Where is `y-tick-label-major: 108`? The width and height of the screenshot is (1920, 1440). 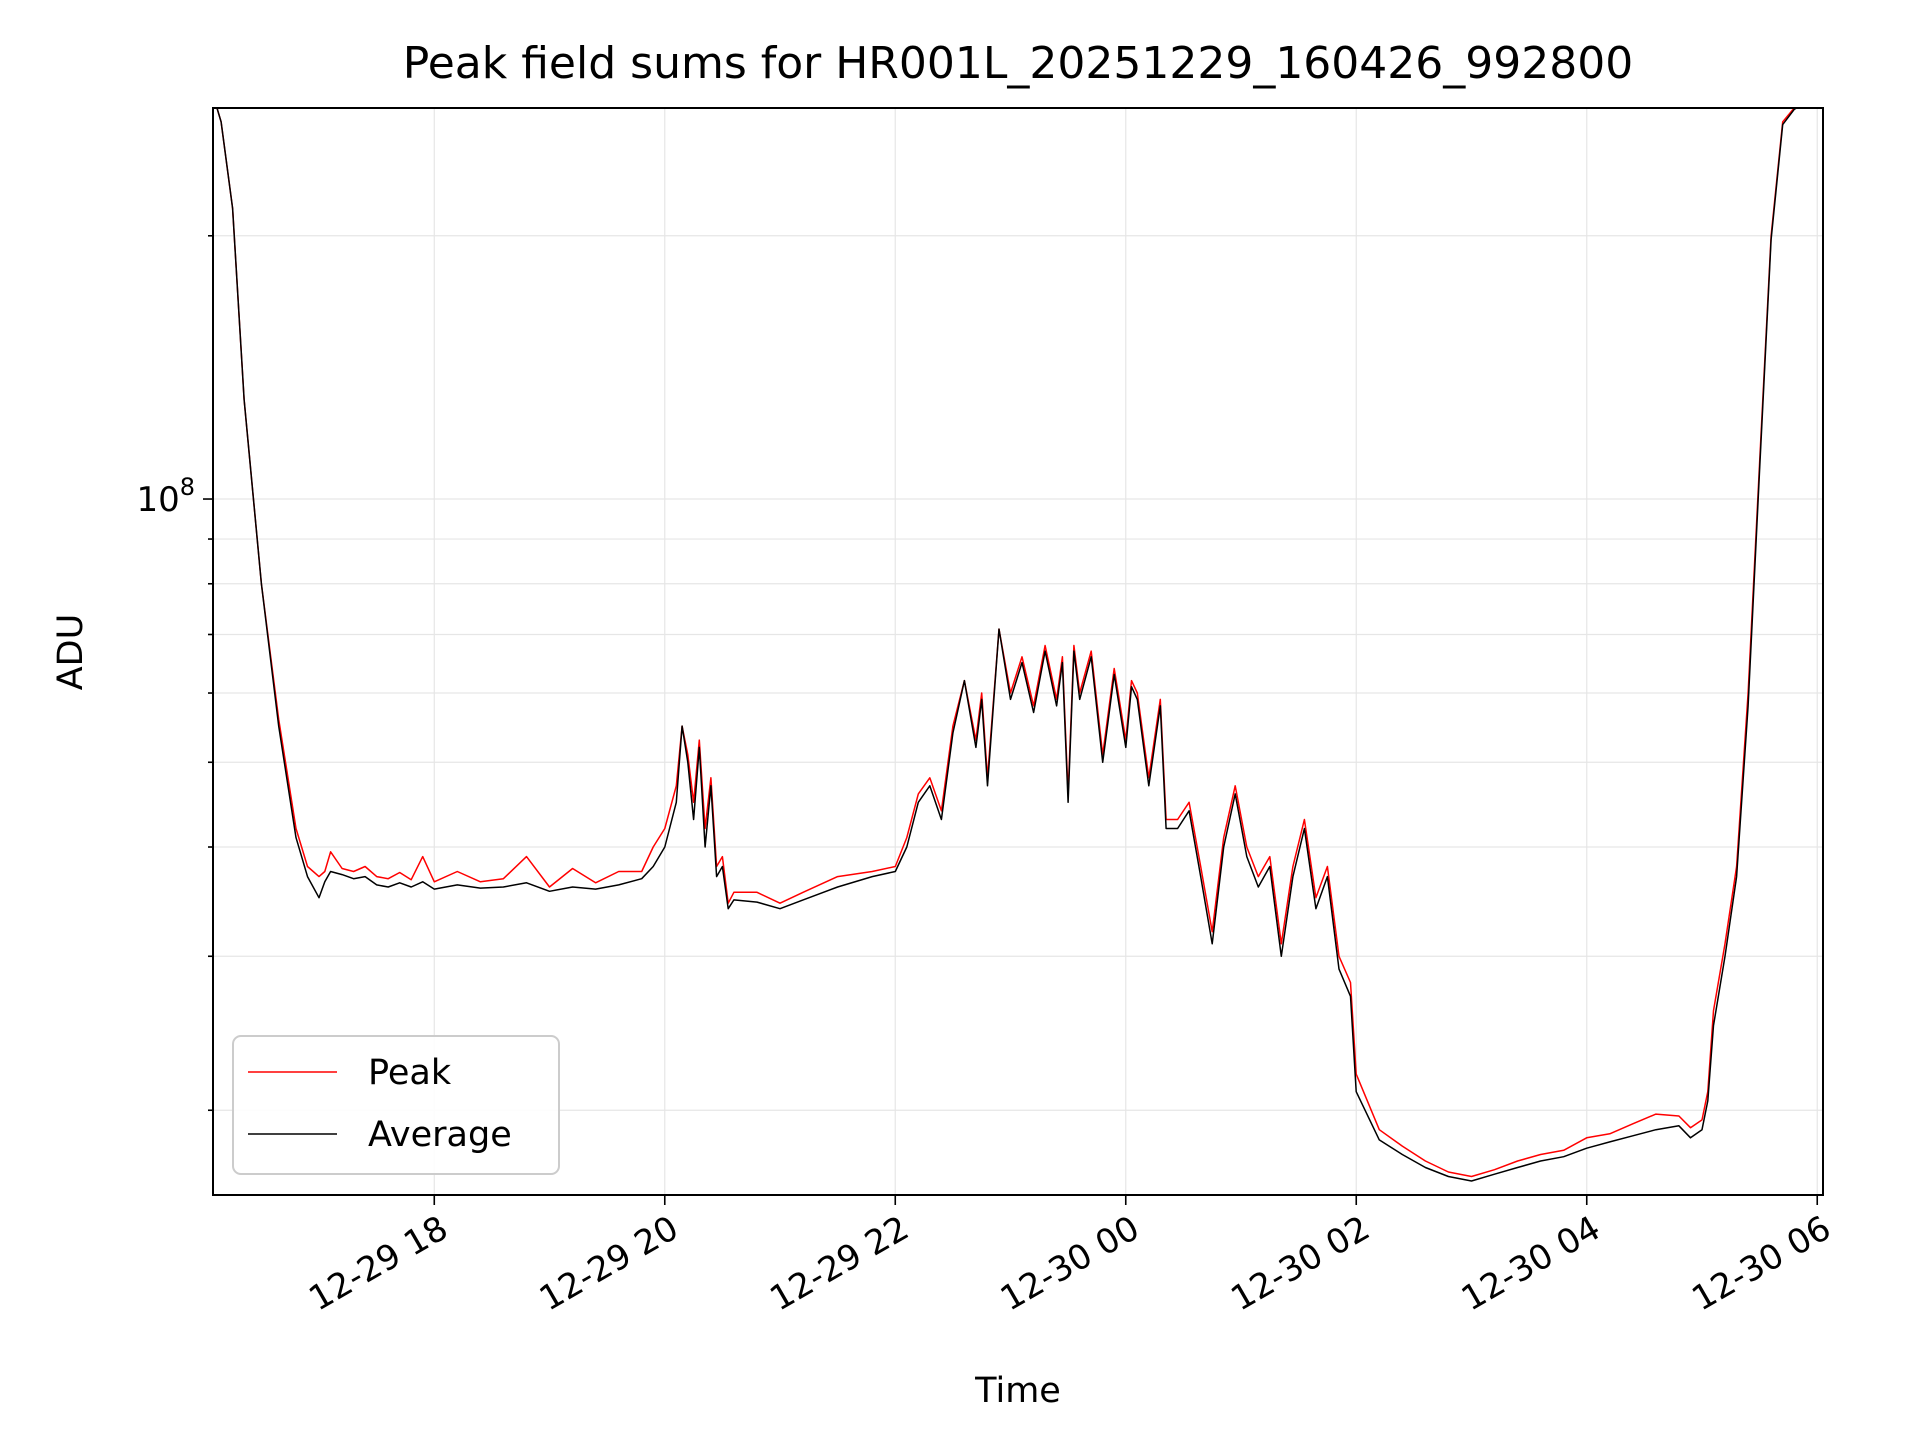
y-tick-label-major: 108 is located at coordinates (165, 496).